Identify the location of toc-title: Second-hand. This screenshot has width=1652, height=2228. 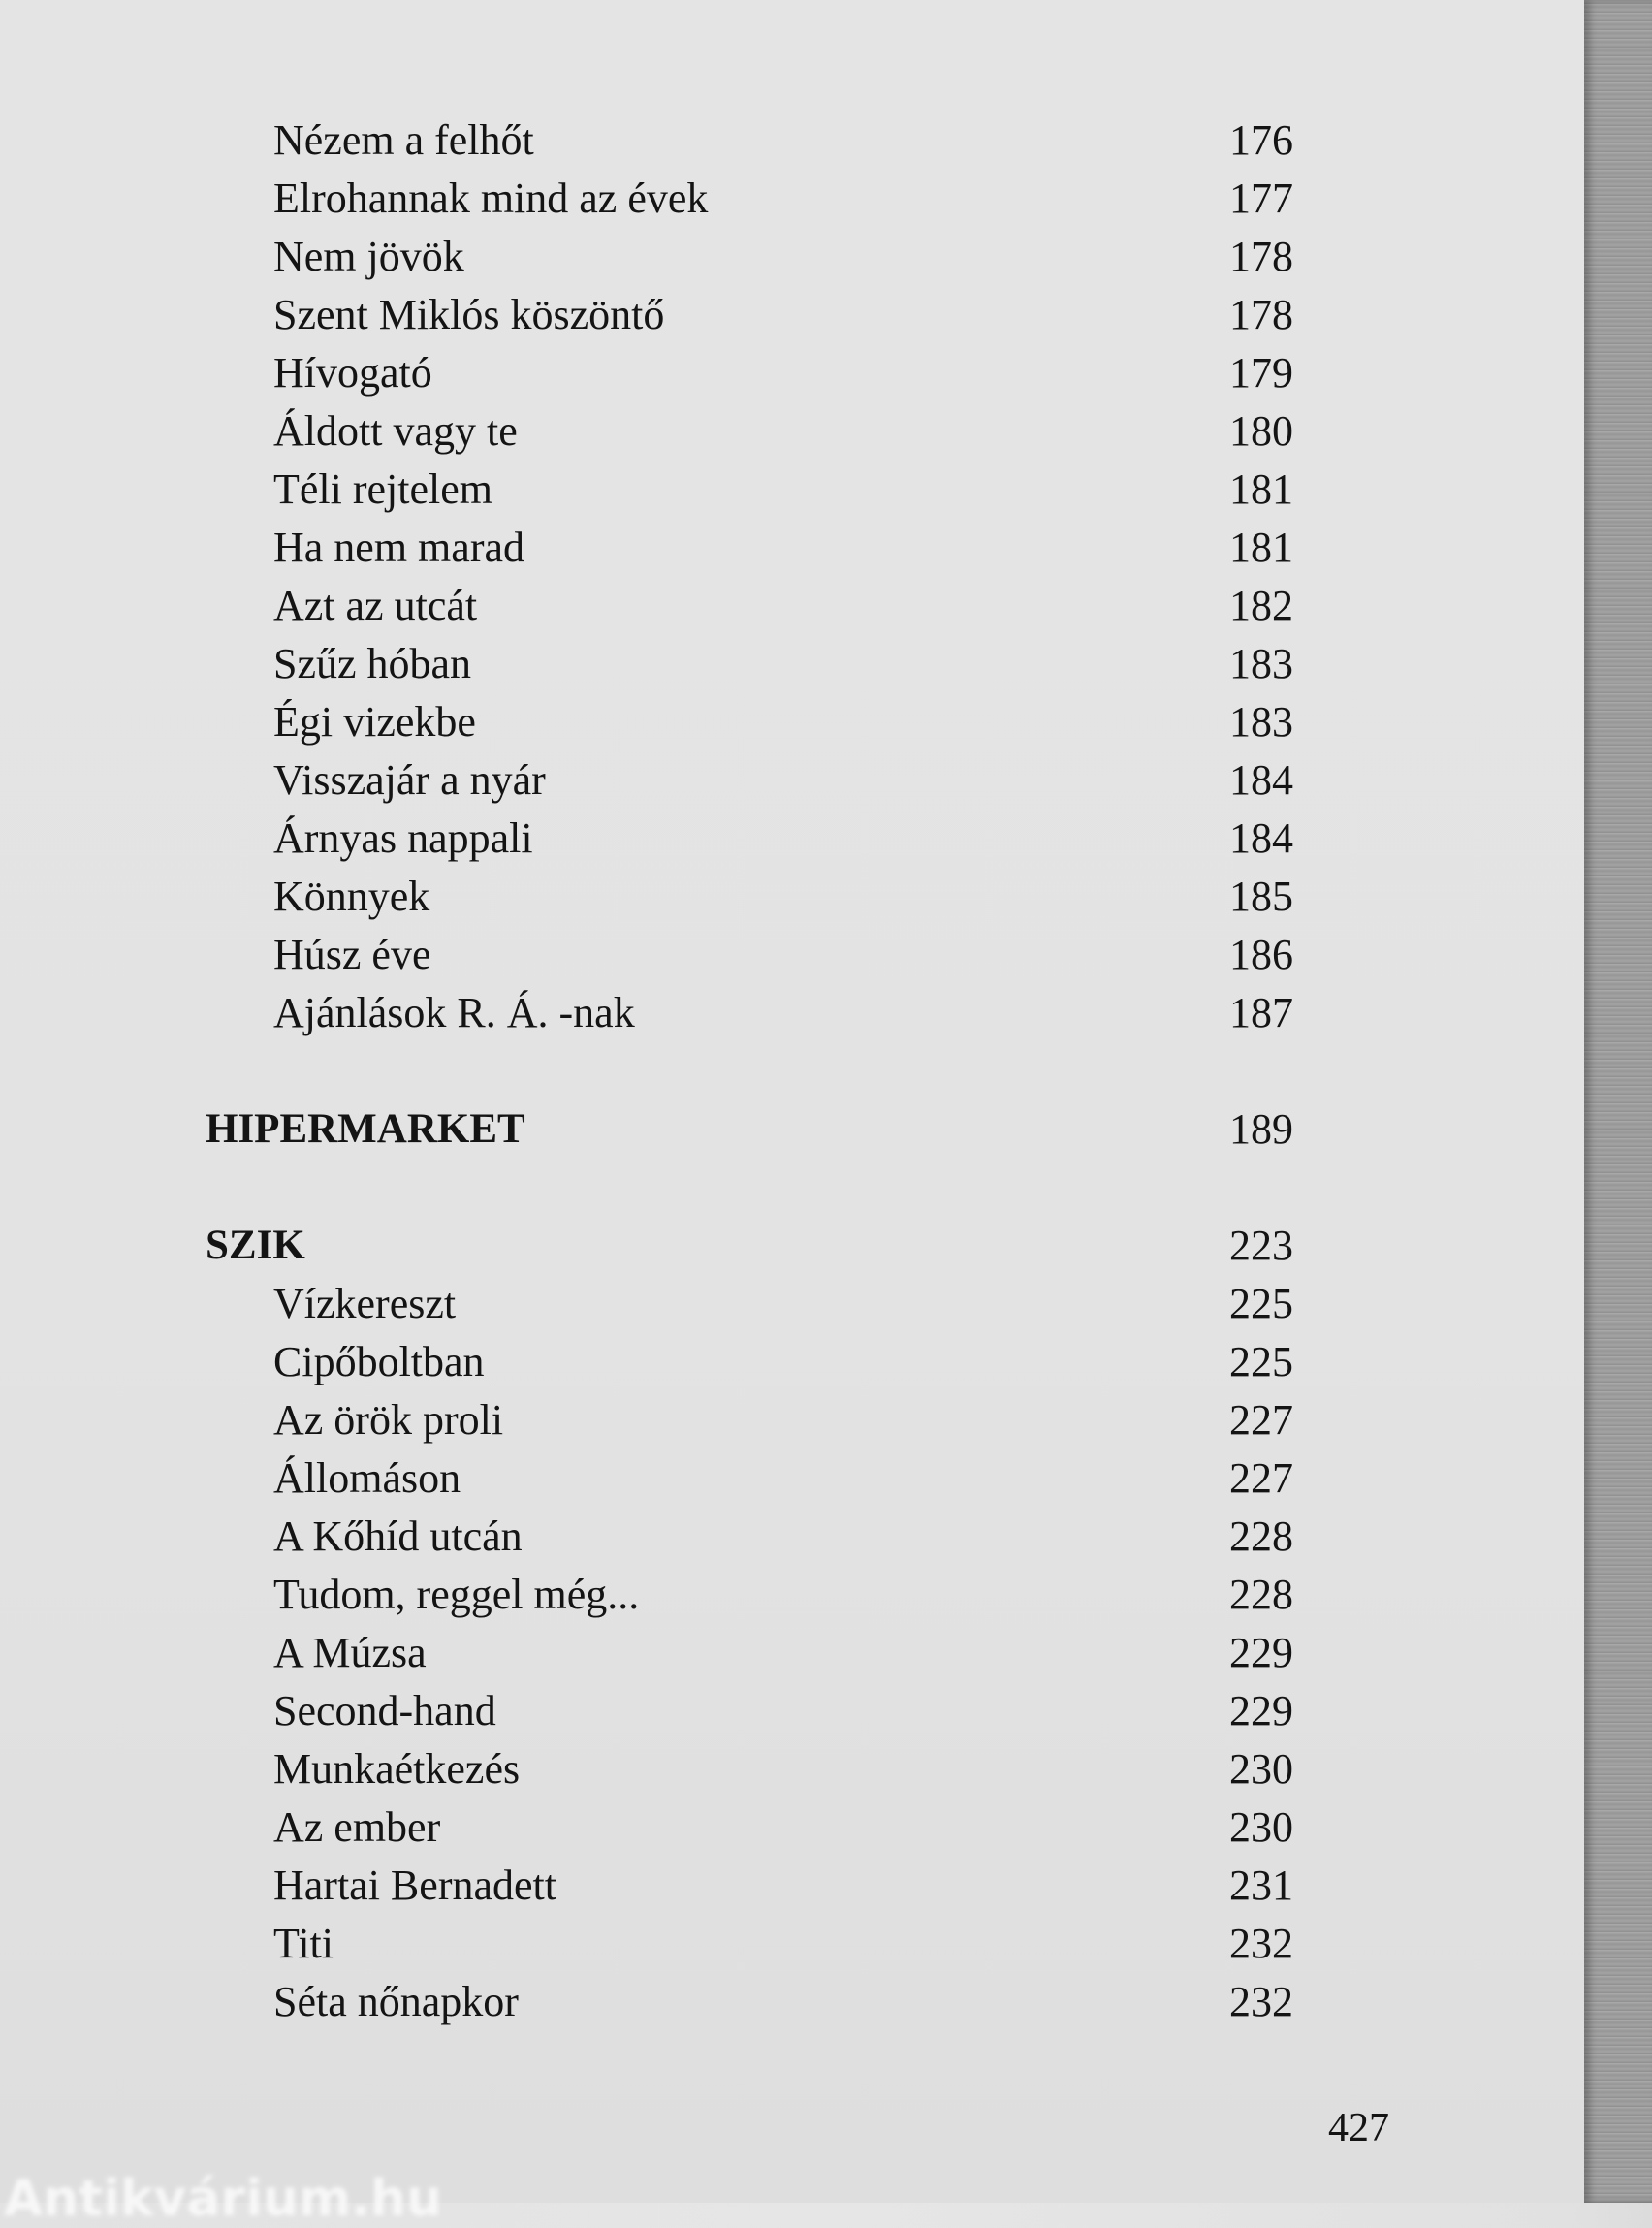
(385, 1711).